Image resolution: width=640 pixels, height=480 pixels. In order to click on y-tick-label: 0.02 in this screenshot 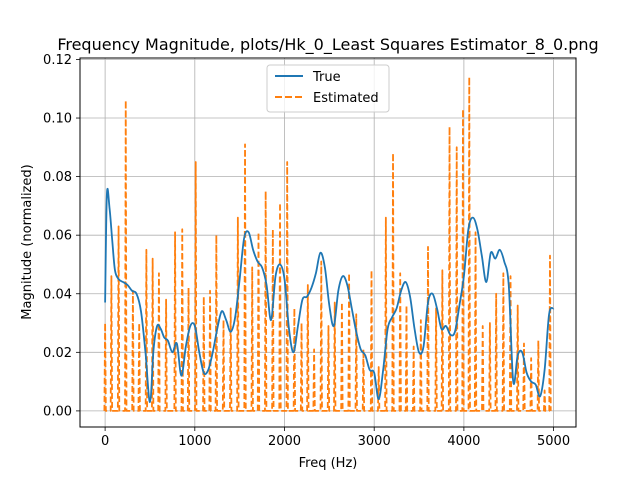, I will do `click(57, 353)`.